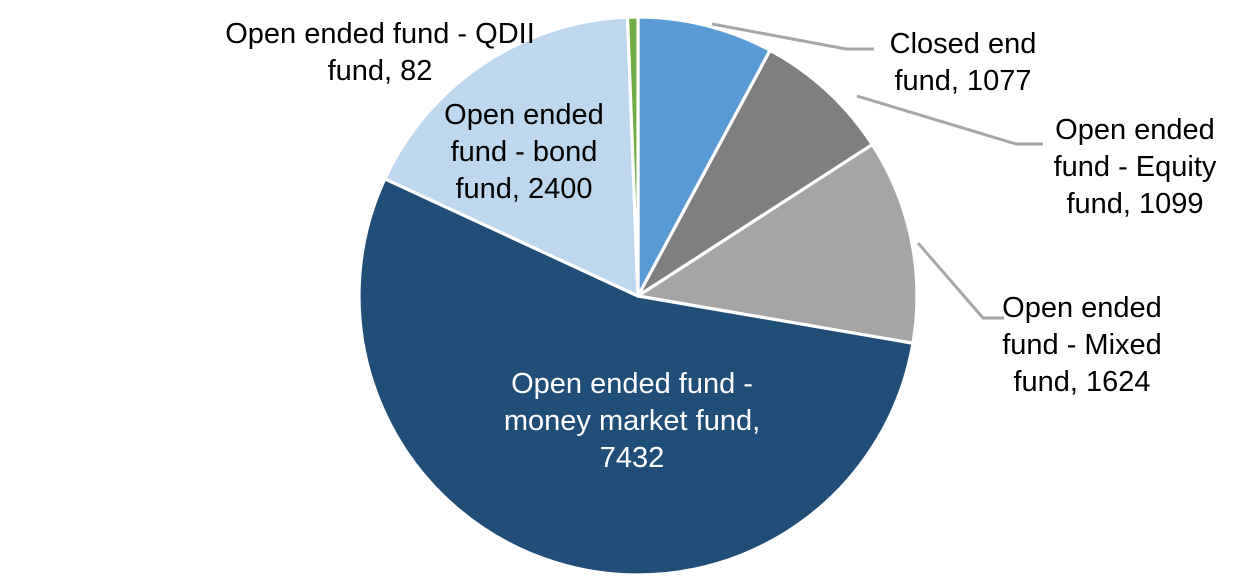 This screenshot has height=584, width=1250. What do you see at coordinates (380, 34) in the screenshot?
I see `label-line: Open ended fund - QDII` at bounding box center [380, 34].